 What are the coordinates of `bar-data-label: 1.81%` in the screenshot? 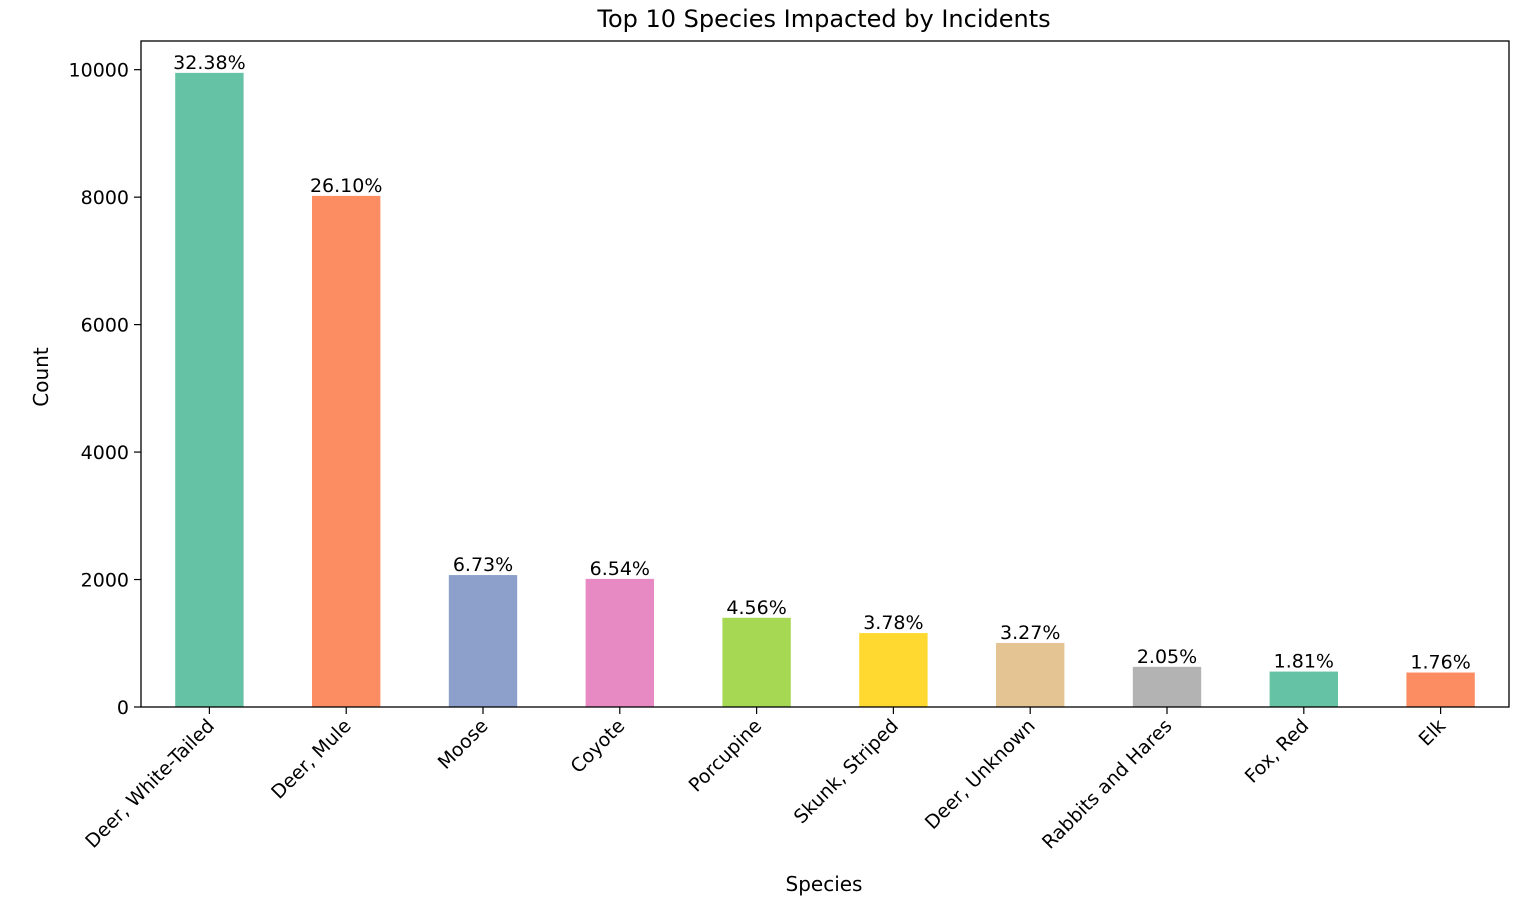 It's located at (1304, 662).